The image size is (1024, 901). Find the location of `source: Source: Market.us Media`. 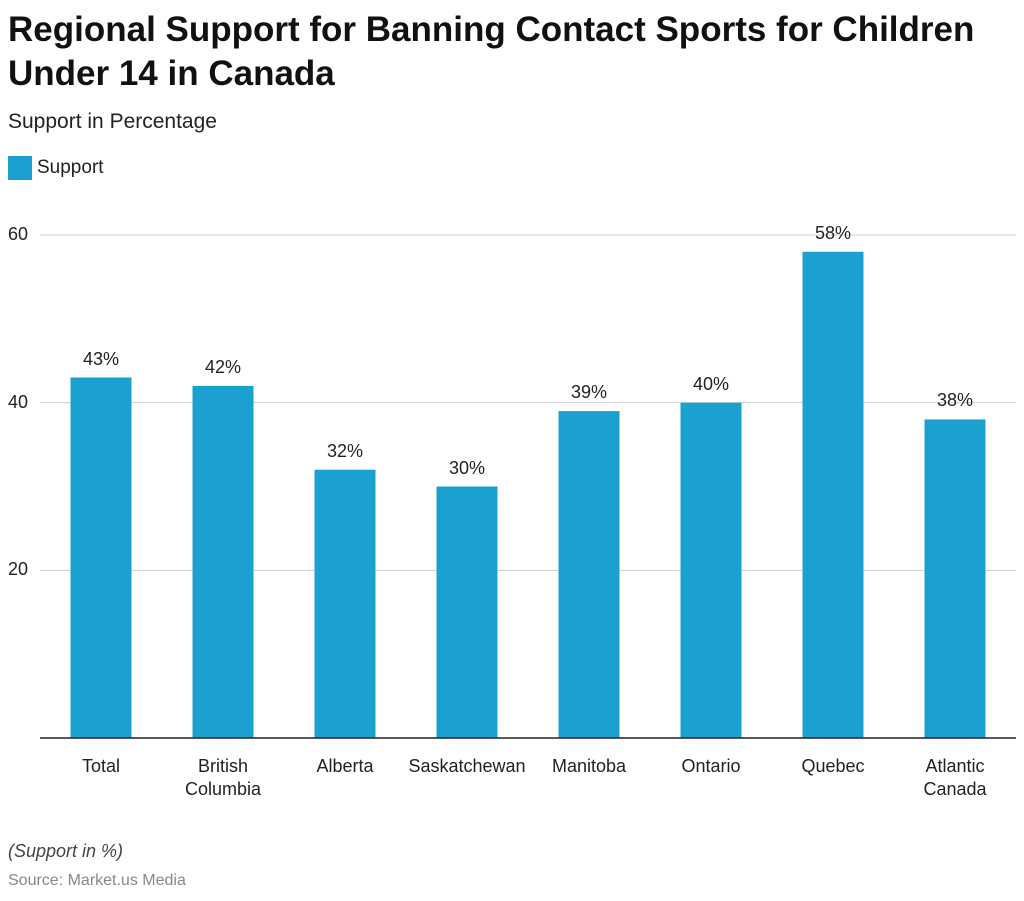

source: Source: Market.us Media is located at coordinates (97, 880).